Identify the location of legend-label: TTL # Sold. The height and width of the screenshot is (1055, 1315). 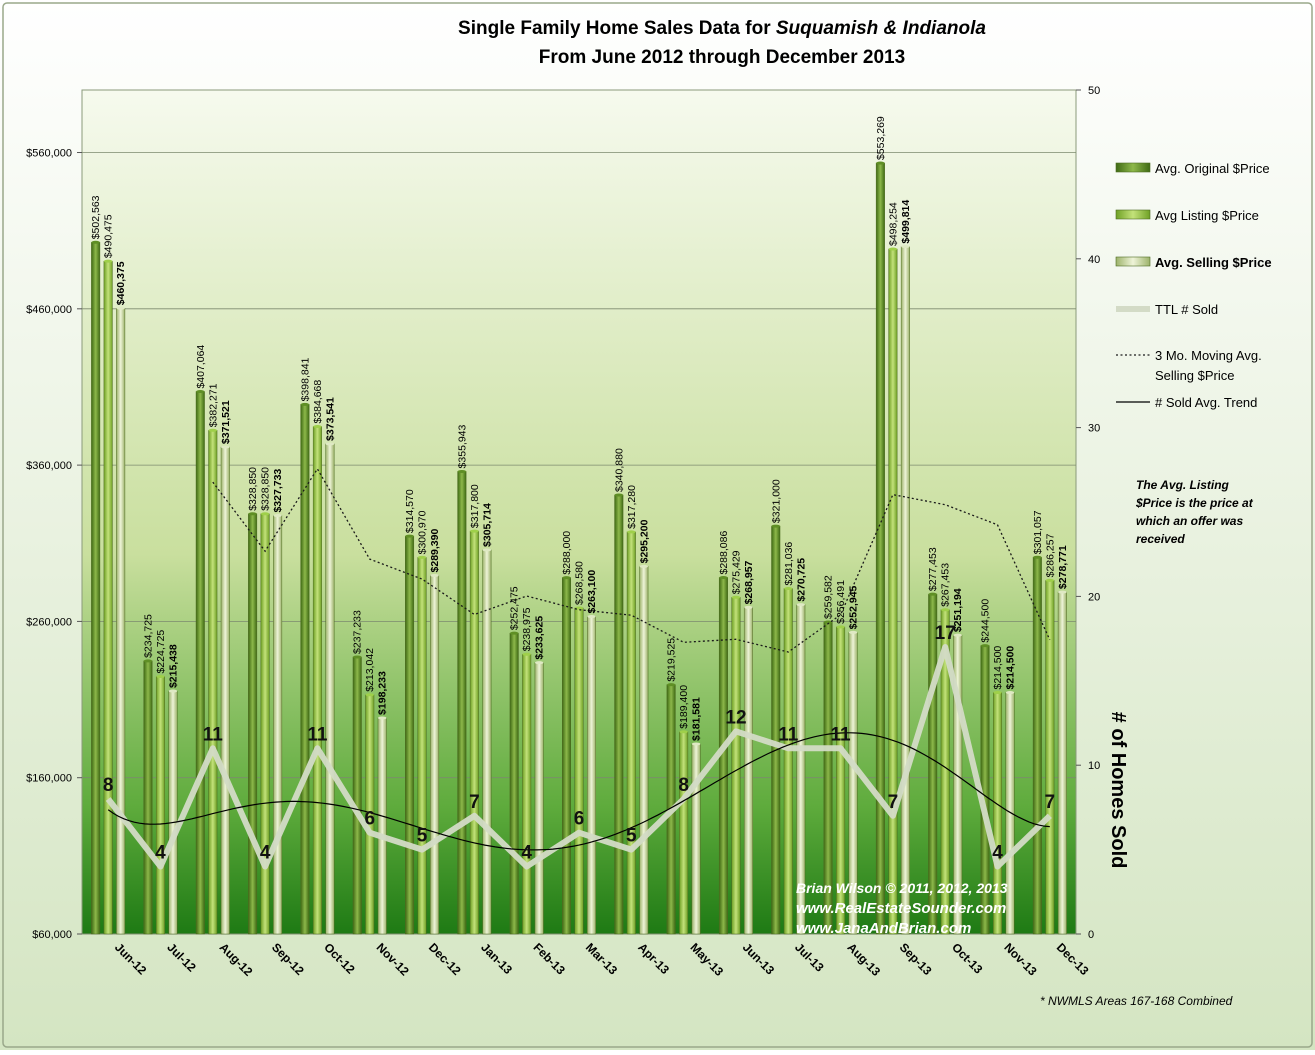
(1186, 309).